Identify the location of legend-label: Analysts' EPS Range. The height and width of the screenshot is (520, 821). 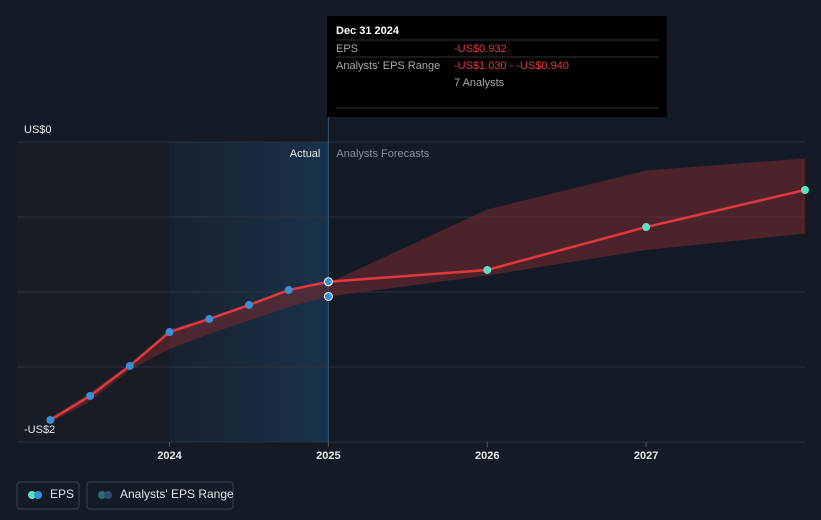
(177, 494).